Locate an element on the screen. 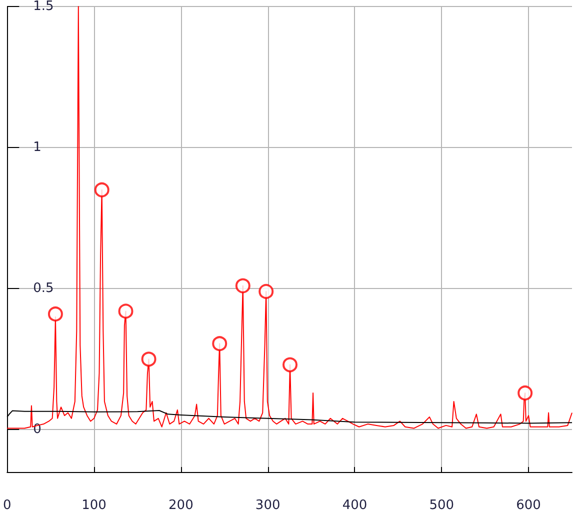 The width and height of the screenshot is (578, 512). y-tick-label: 1.5 is located at coordinates (43, 7).